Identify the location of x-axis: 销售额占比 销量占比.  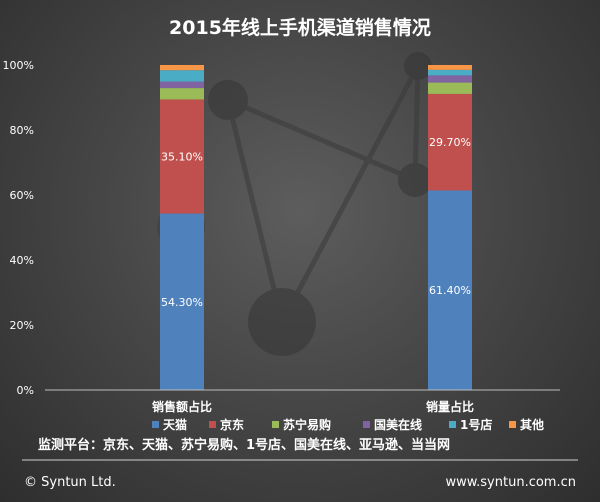
(313, 406).